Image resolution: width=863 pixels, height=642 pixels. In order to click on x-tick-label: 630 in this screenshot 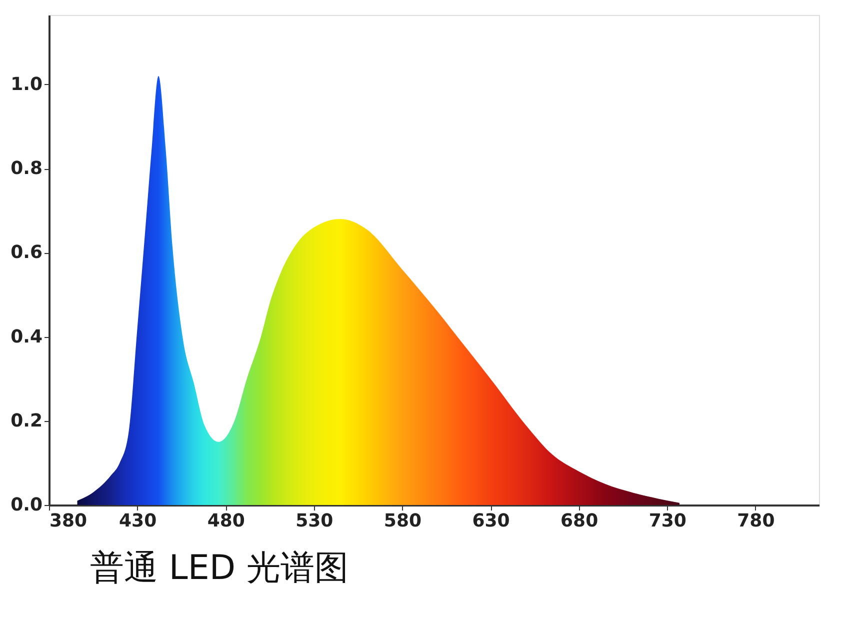, I will do `click(491, 521)`.